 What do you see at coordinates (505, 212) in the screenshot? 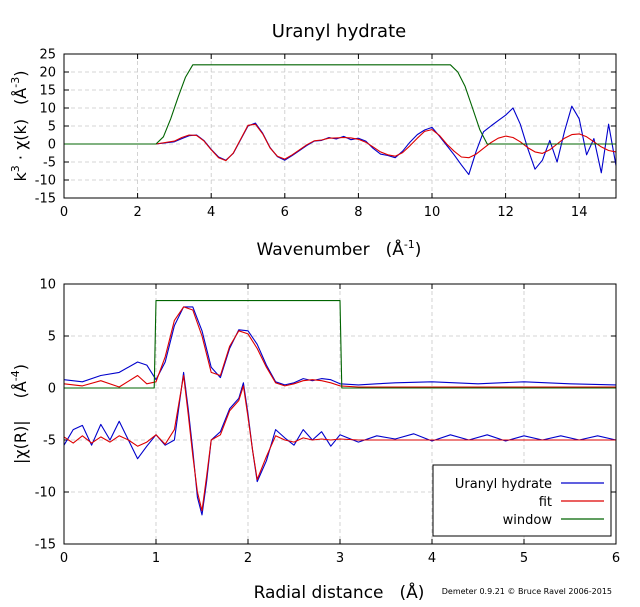
I see `x-tick-label: 12` at bounding box center [505, 212].